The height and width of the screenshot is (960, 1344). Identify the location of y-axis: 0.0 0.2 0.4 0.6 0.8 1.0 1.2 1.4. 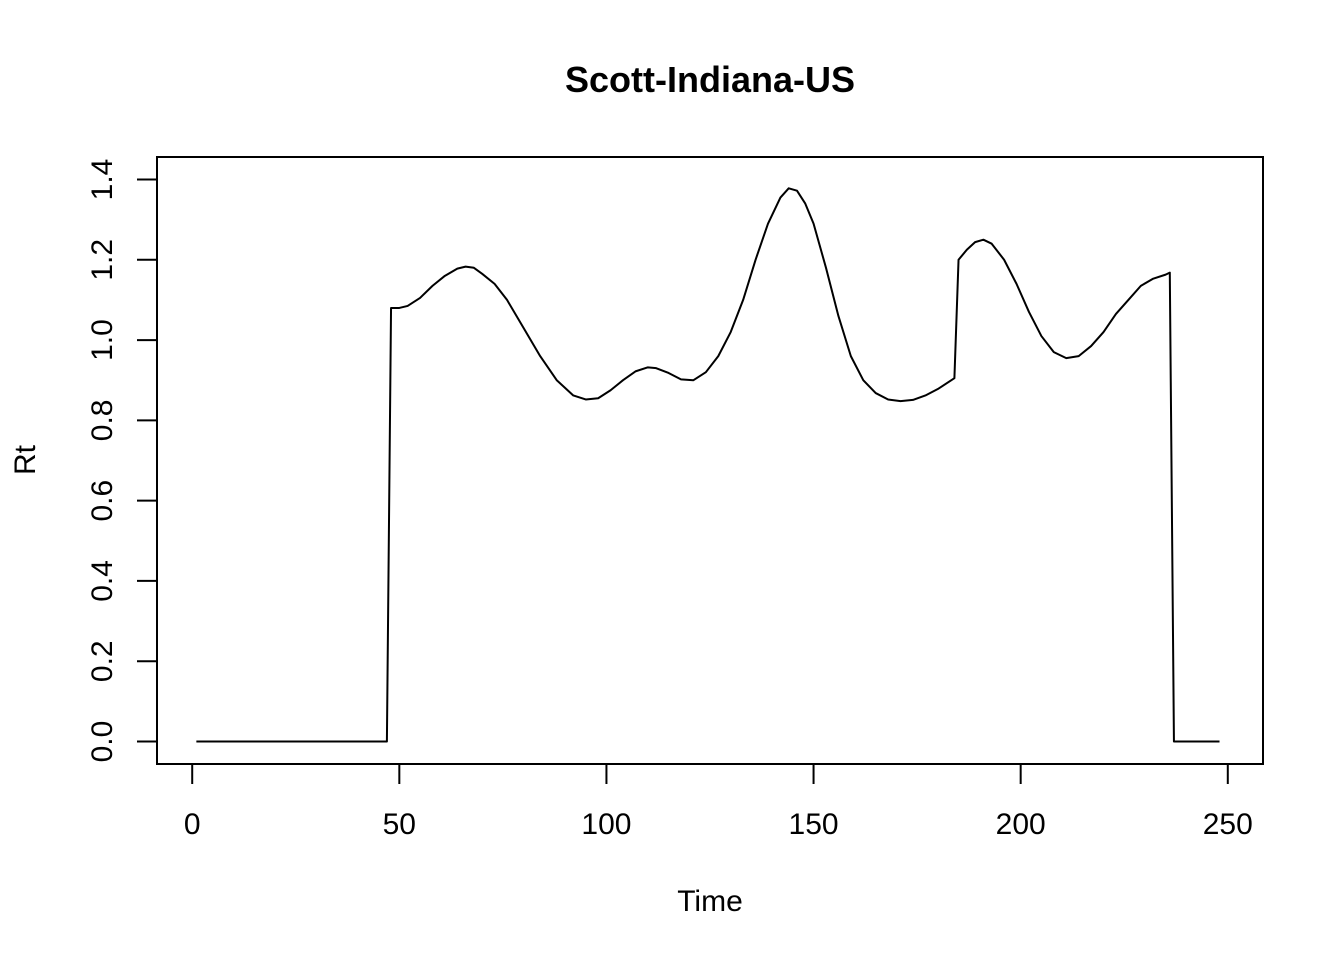
(122, 461).